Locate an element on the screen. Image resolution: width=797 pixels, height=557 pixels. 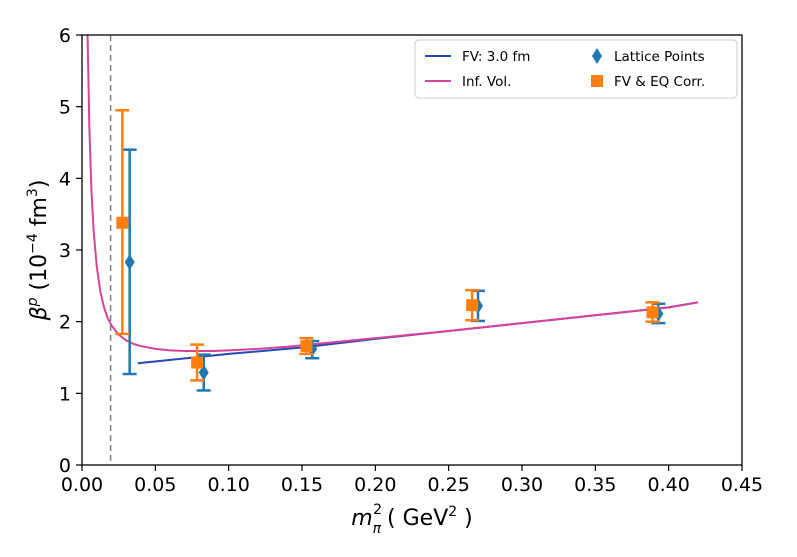
x-tick-label: 0.35 is located at coordinates (595, 485).